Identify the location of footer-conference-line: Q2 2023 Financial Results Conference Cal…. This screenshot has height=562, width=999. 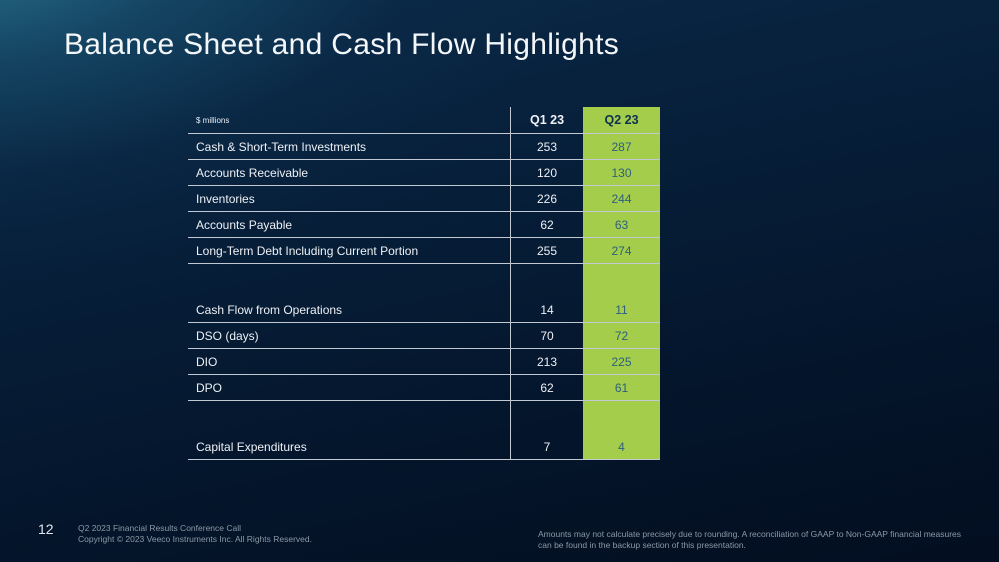
(160, 528).